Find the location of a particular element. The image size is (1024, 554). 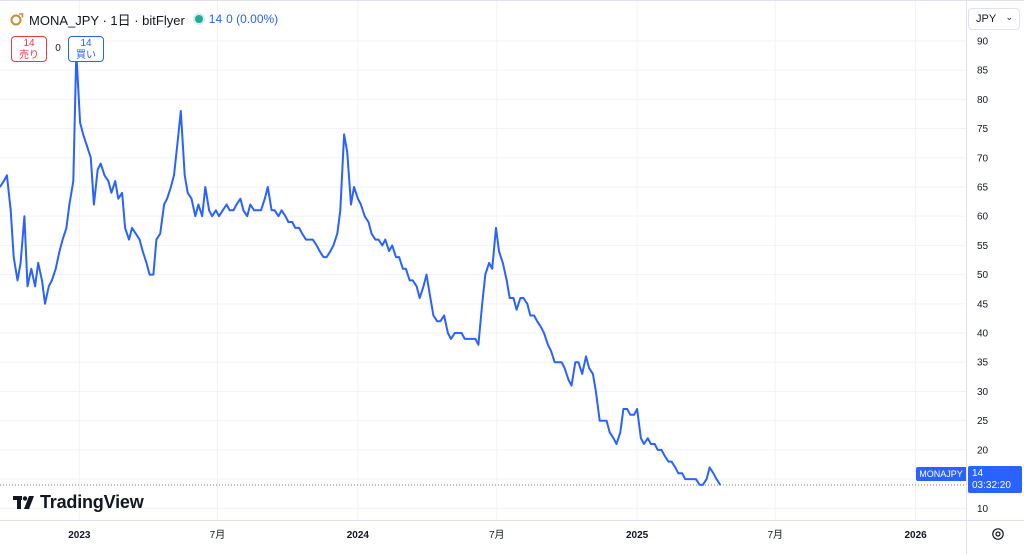

x-tick-label: 2025 is located at coordinates (637, 535).